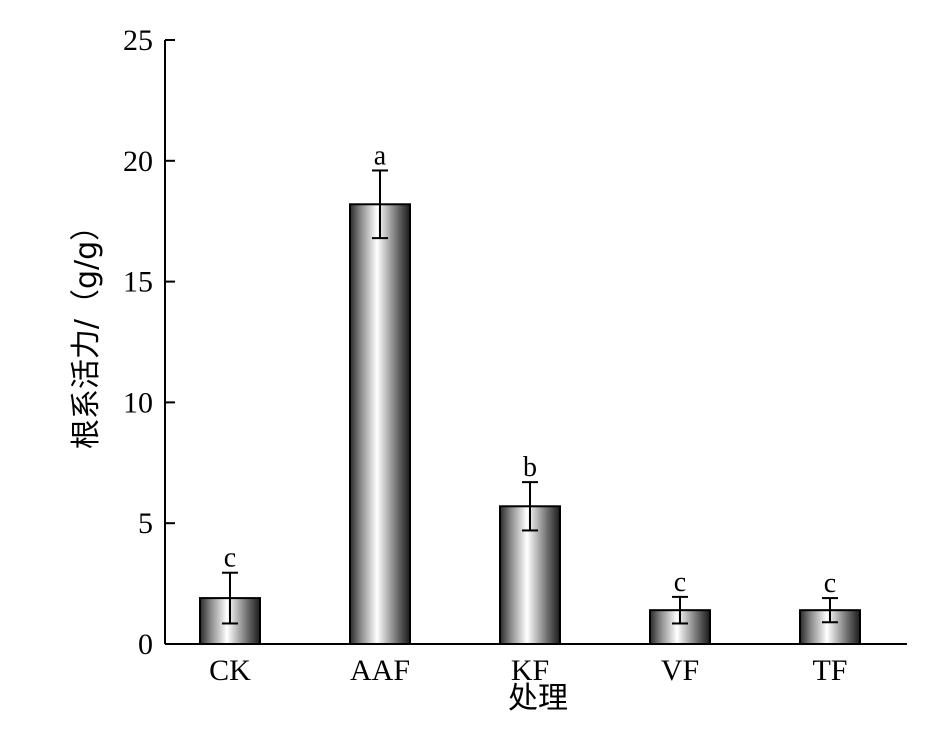  Describe the element at coordinates (145, 644) in the screenshot. I see `y-tick-label: 0` at that location.